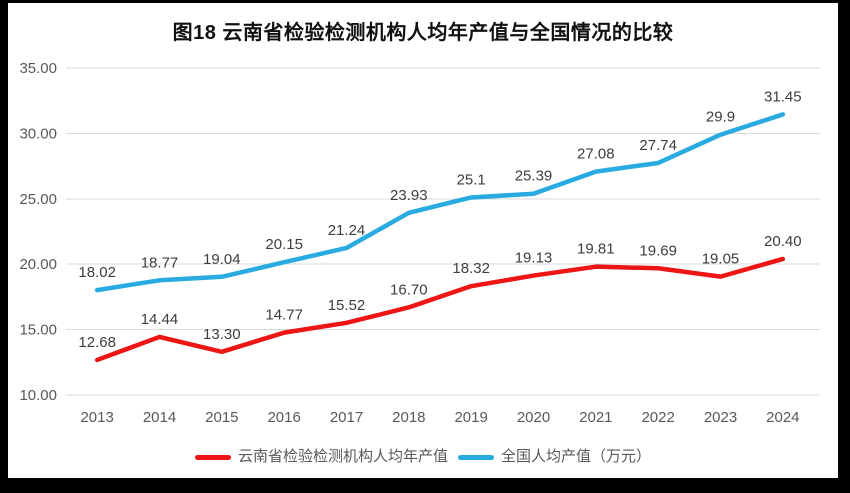 The height and width of the screenshot is (493, 850). Describe the element at coordinates (38, 330) in the screenshot. I see `y-axis-tick-label: 15.00` at that location.